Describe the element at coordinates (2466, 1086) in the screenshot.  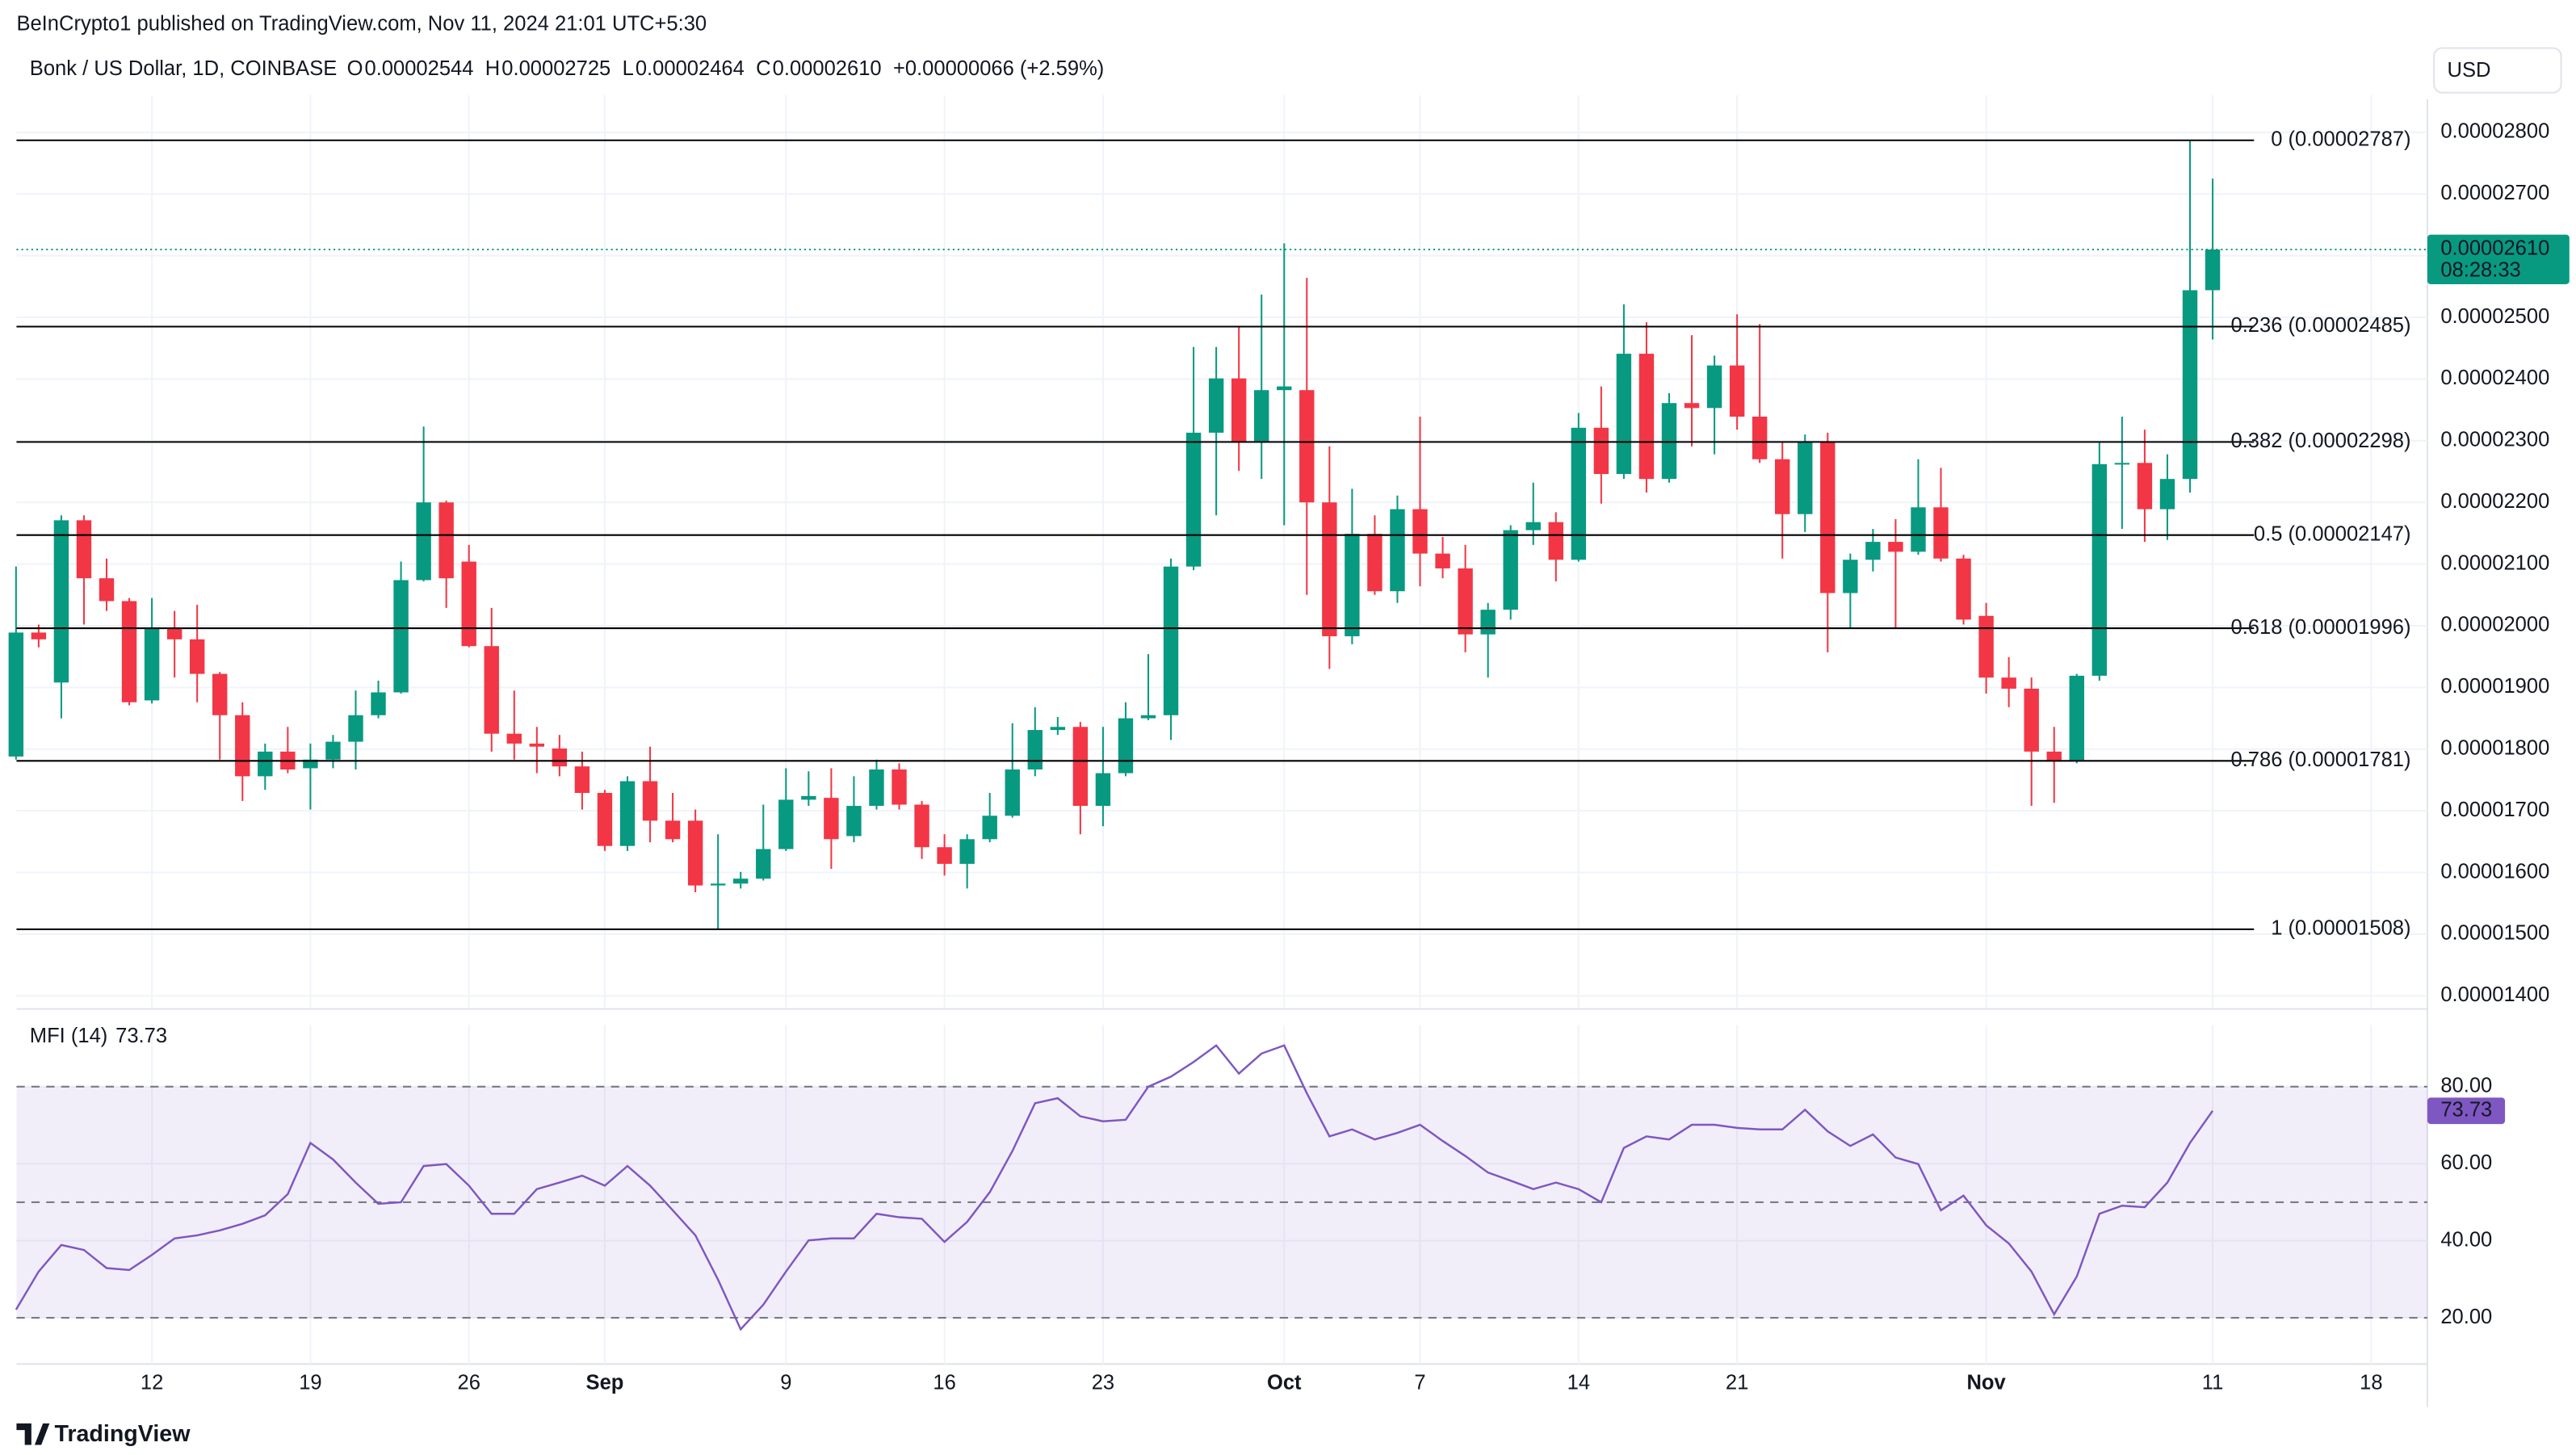
I see `y-tick-label: 80.00` at that location.